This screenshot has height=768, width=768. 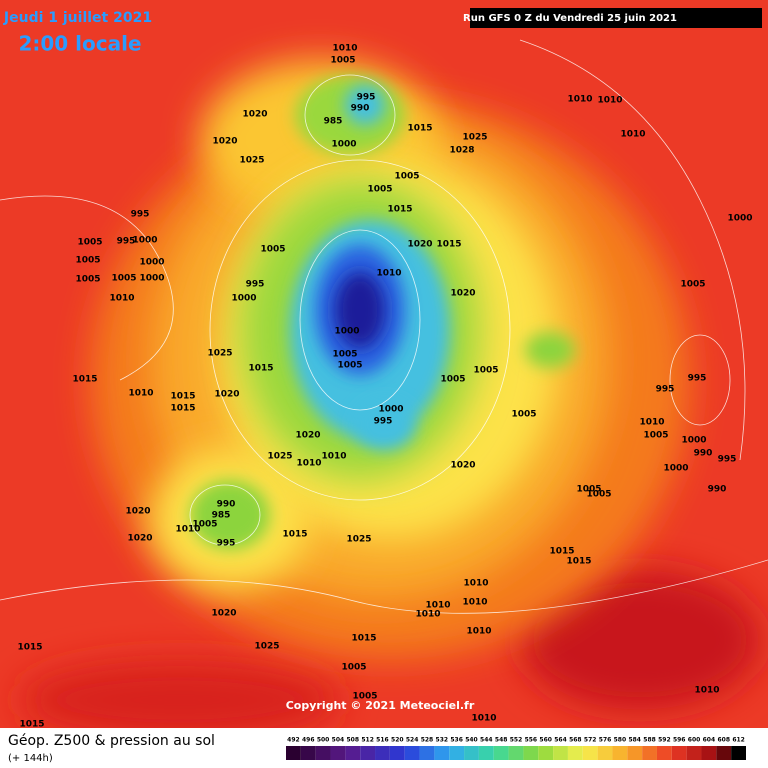 I want to click on legend-tick-label: 608, so click(x=723, y=740).